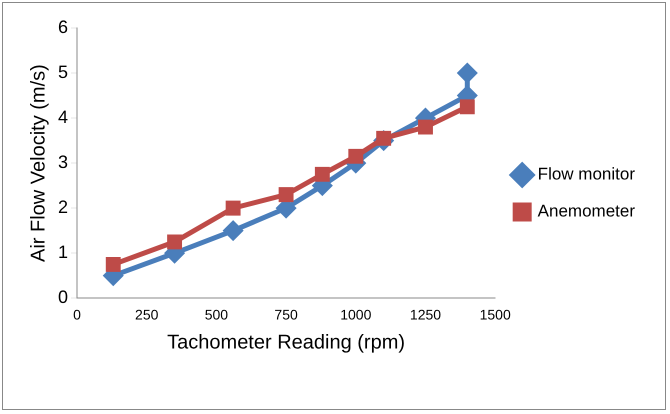 Image resolution: width=670 pixels, height=414 pixels. Describe the element at coordinates (63, 162) in the screenshot. I see `y-tick-label: 3` at that location.